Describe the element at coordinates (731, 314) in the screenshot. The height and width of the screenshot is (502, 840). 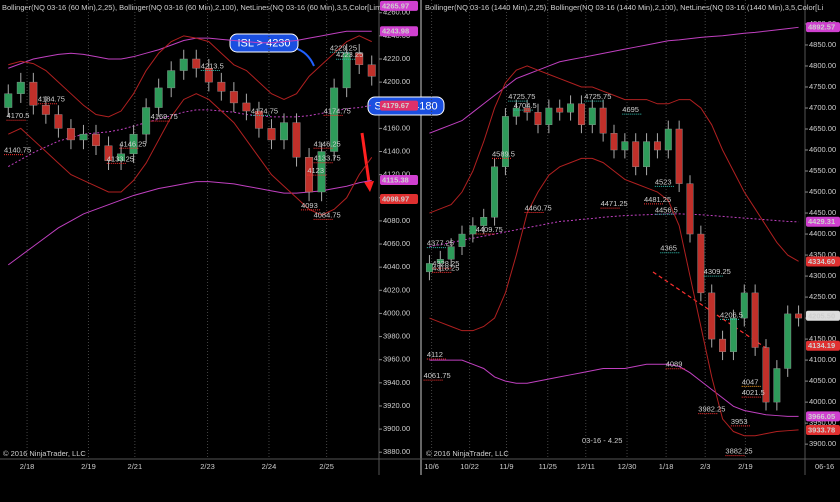
I see `level-label: 4206.5` at that location.